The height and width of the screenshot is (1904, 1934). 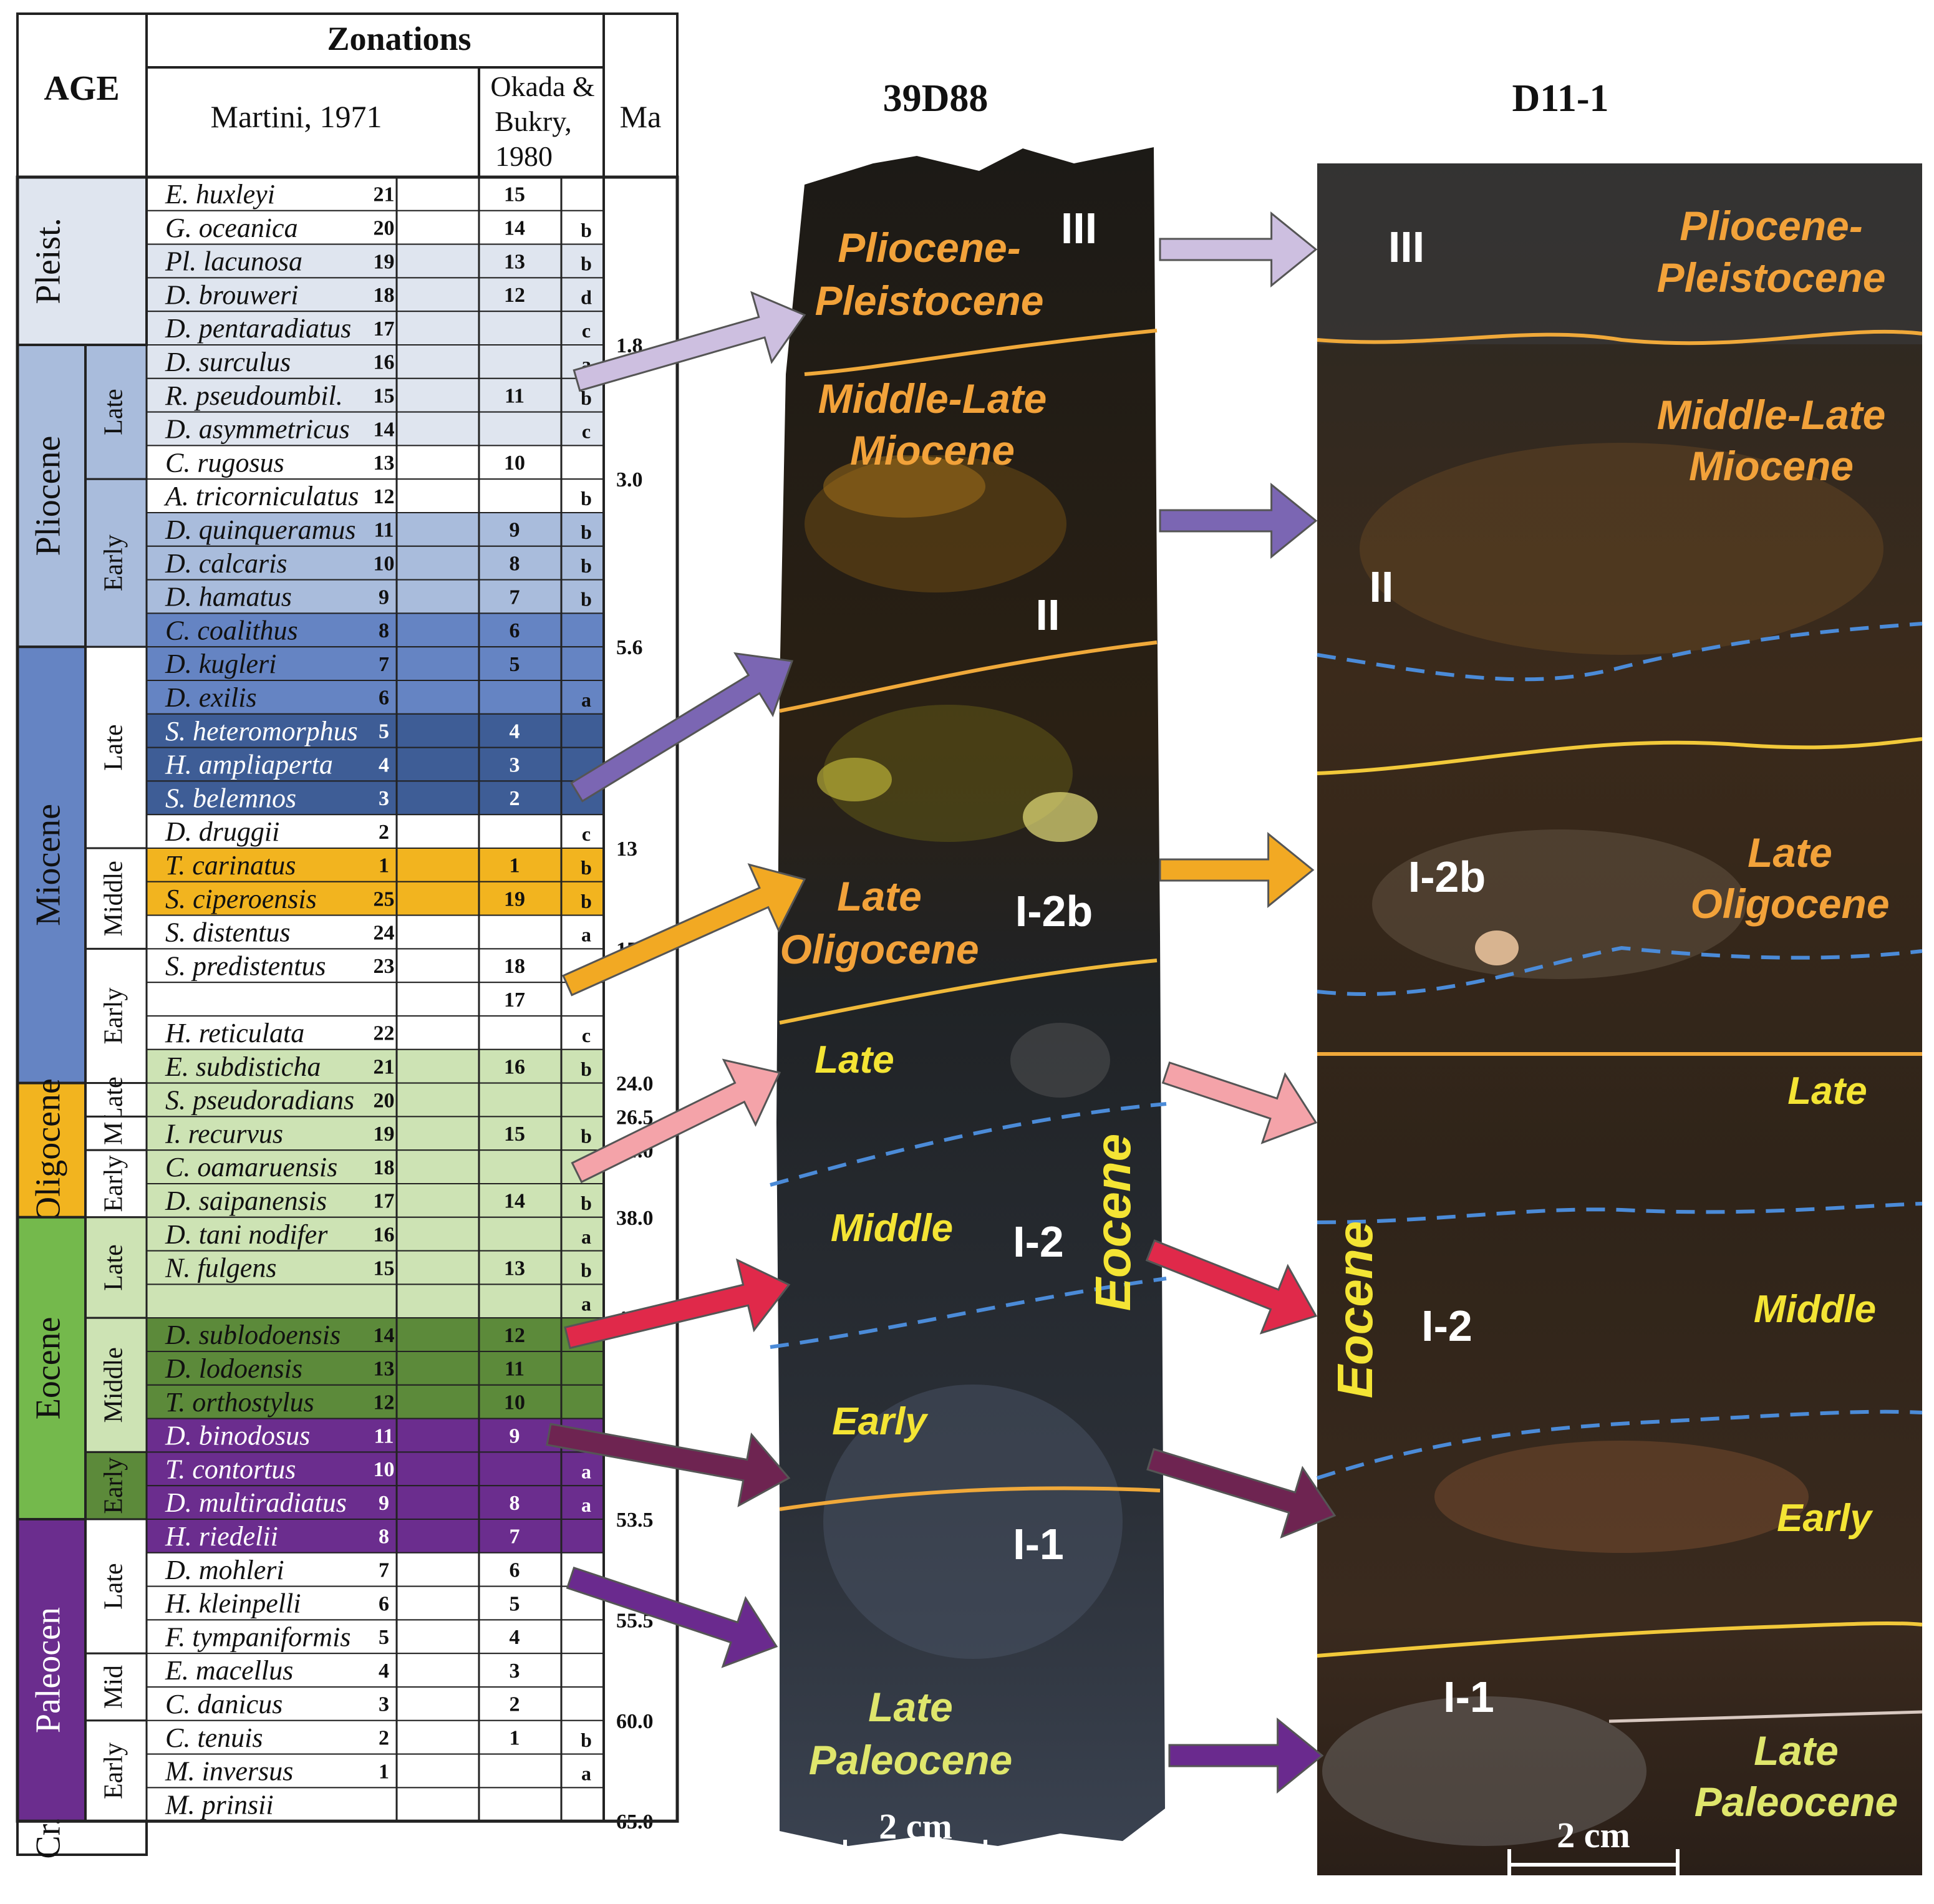 What do you see at coordinates (1771, 466) in the screenshot?
I see `right-label-miocene: Miocene` at bounding box center [1771, 466].